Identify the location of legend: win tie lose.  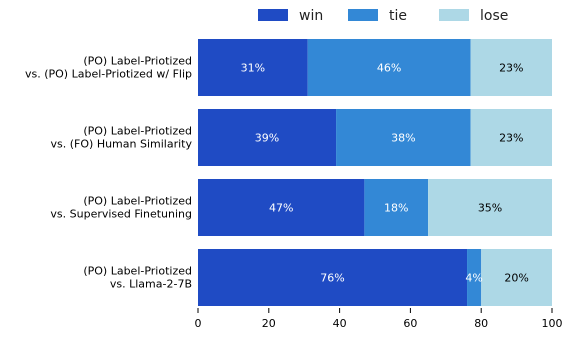
(383, 16).